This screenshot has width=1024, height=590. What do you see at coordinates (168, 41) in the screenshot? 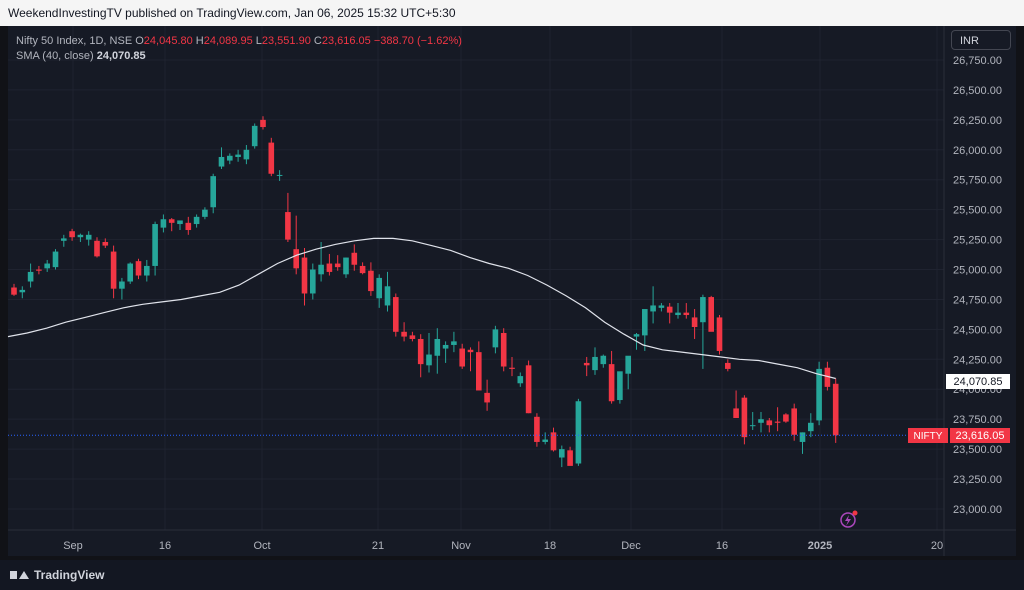
I see `open-value: 24,045.80` at bounding box center [168, 41].